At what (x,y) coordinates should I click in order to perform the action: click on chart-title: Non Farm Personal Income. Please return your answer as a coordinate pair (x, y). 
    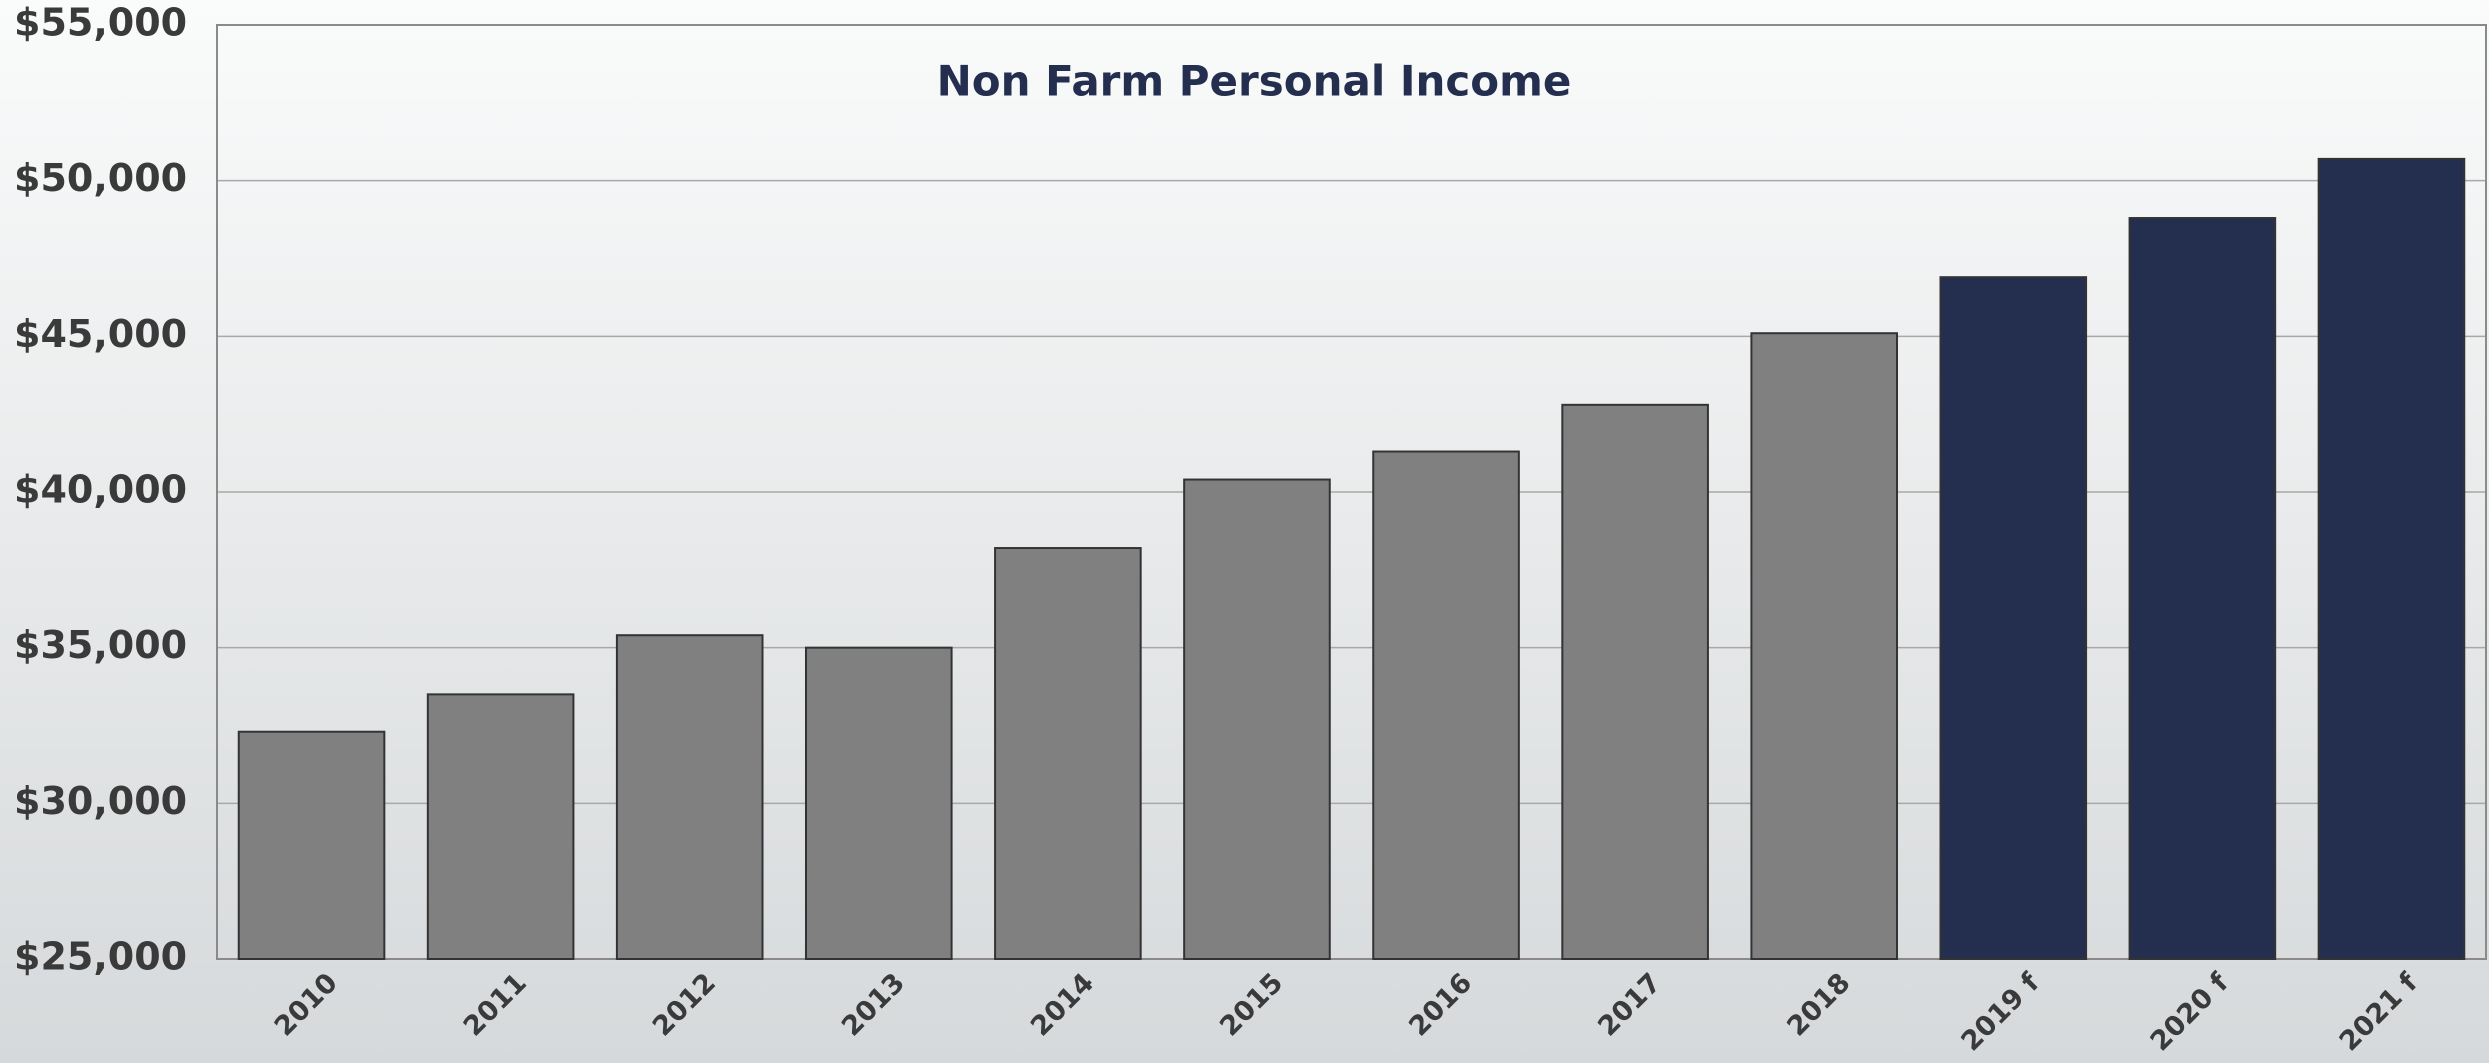
    Looking at the image, I should click on (1254, 81).